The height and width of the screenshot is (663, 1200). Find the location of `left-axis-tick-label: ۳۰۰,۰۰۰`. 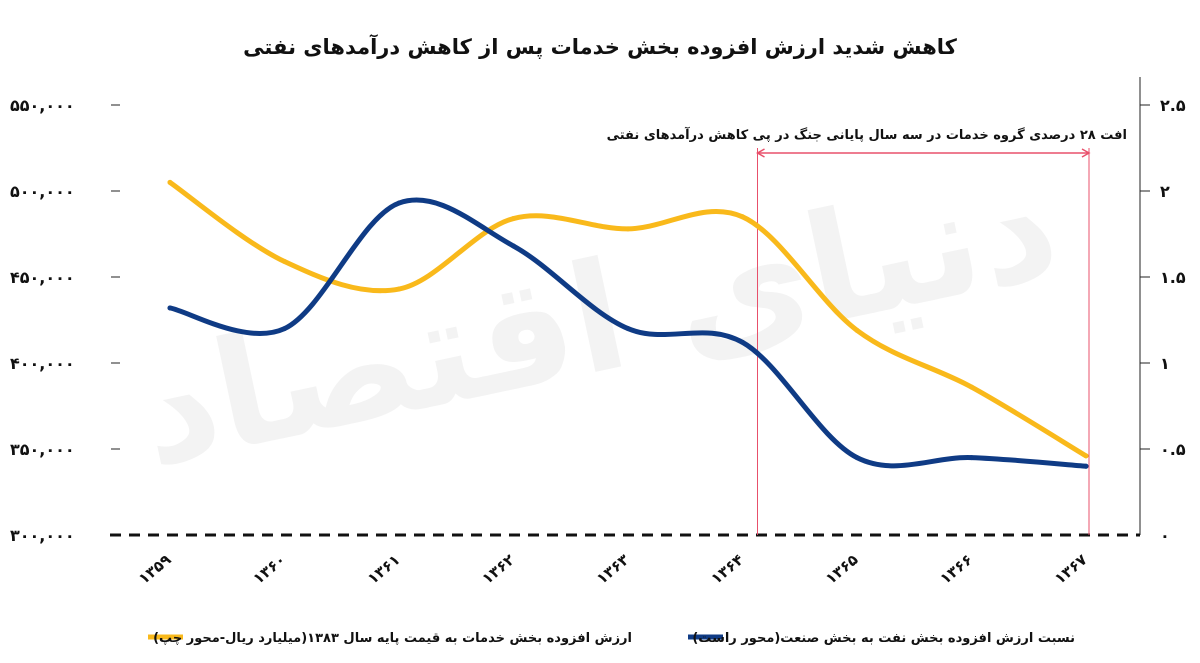

left-axis-tick-label: ۳۰۰,۰۰۰ is located at coordinates (42, 535).